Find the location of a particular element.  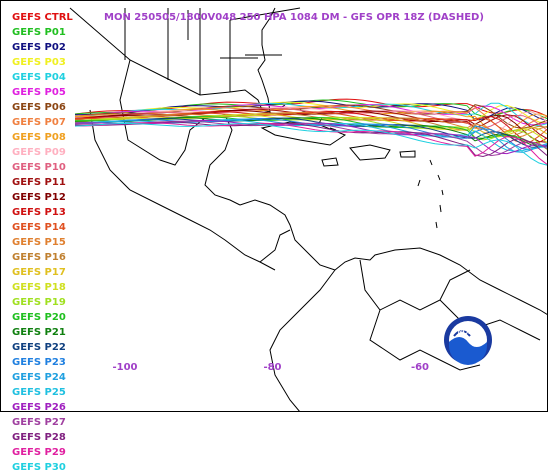

legend-entry: GEFS P21 is located at coordinates (39, 332).